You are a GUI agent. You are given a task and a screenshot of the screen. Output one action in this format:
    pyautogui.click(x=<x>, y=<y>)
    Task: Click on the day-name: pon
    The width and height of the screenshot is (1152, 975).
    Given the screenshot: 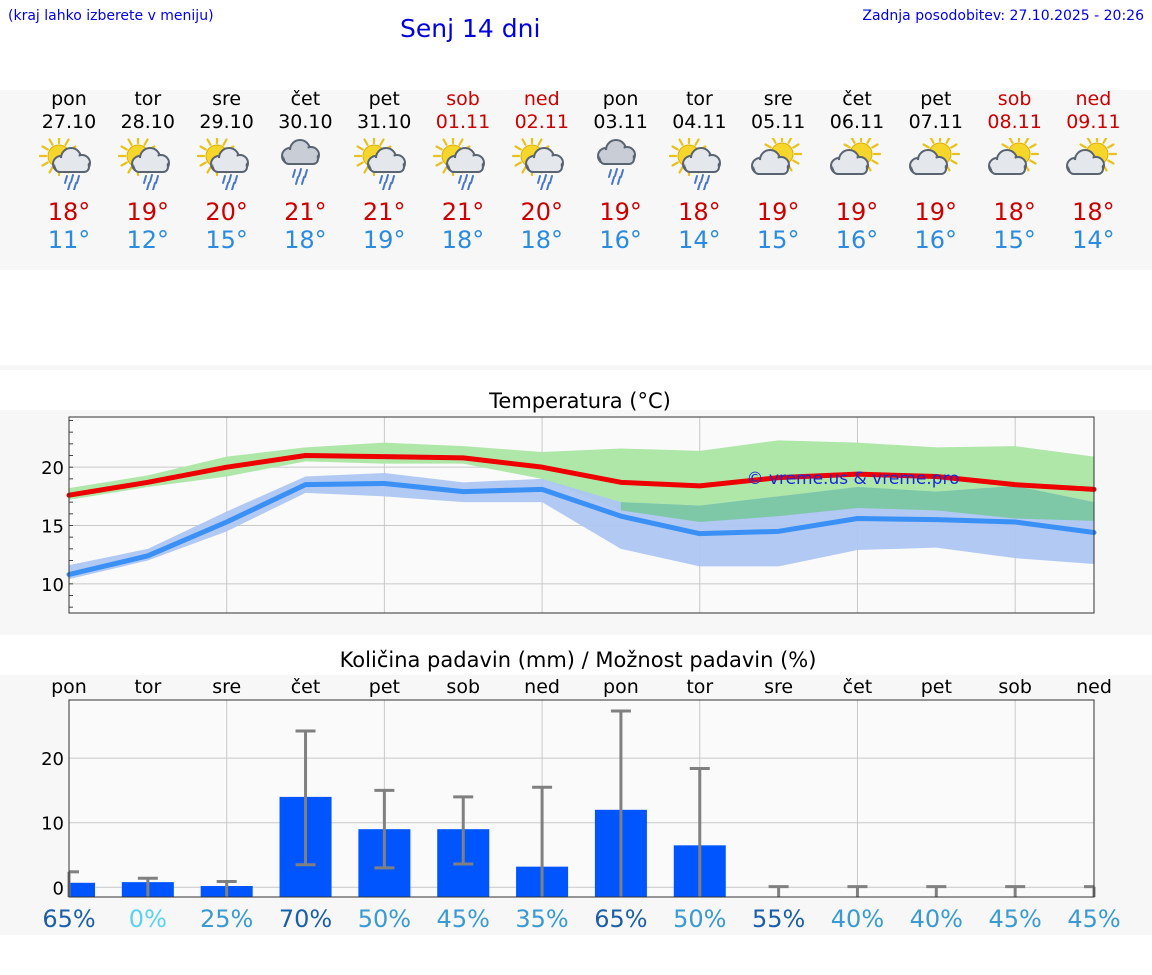 What is the action you would take?
    pyautogui.click(x=620, y=99)
    